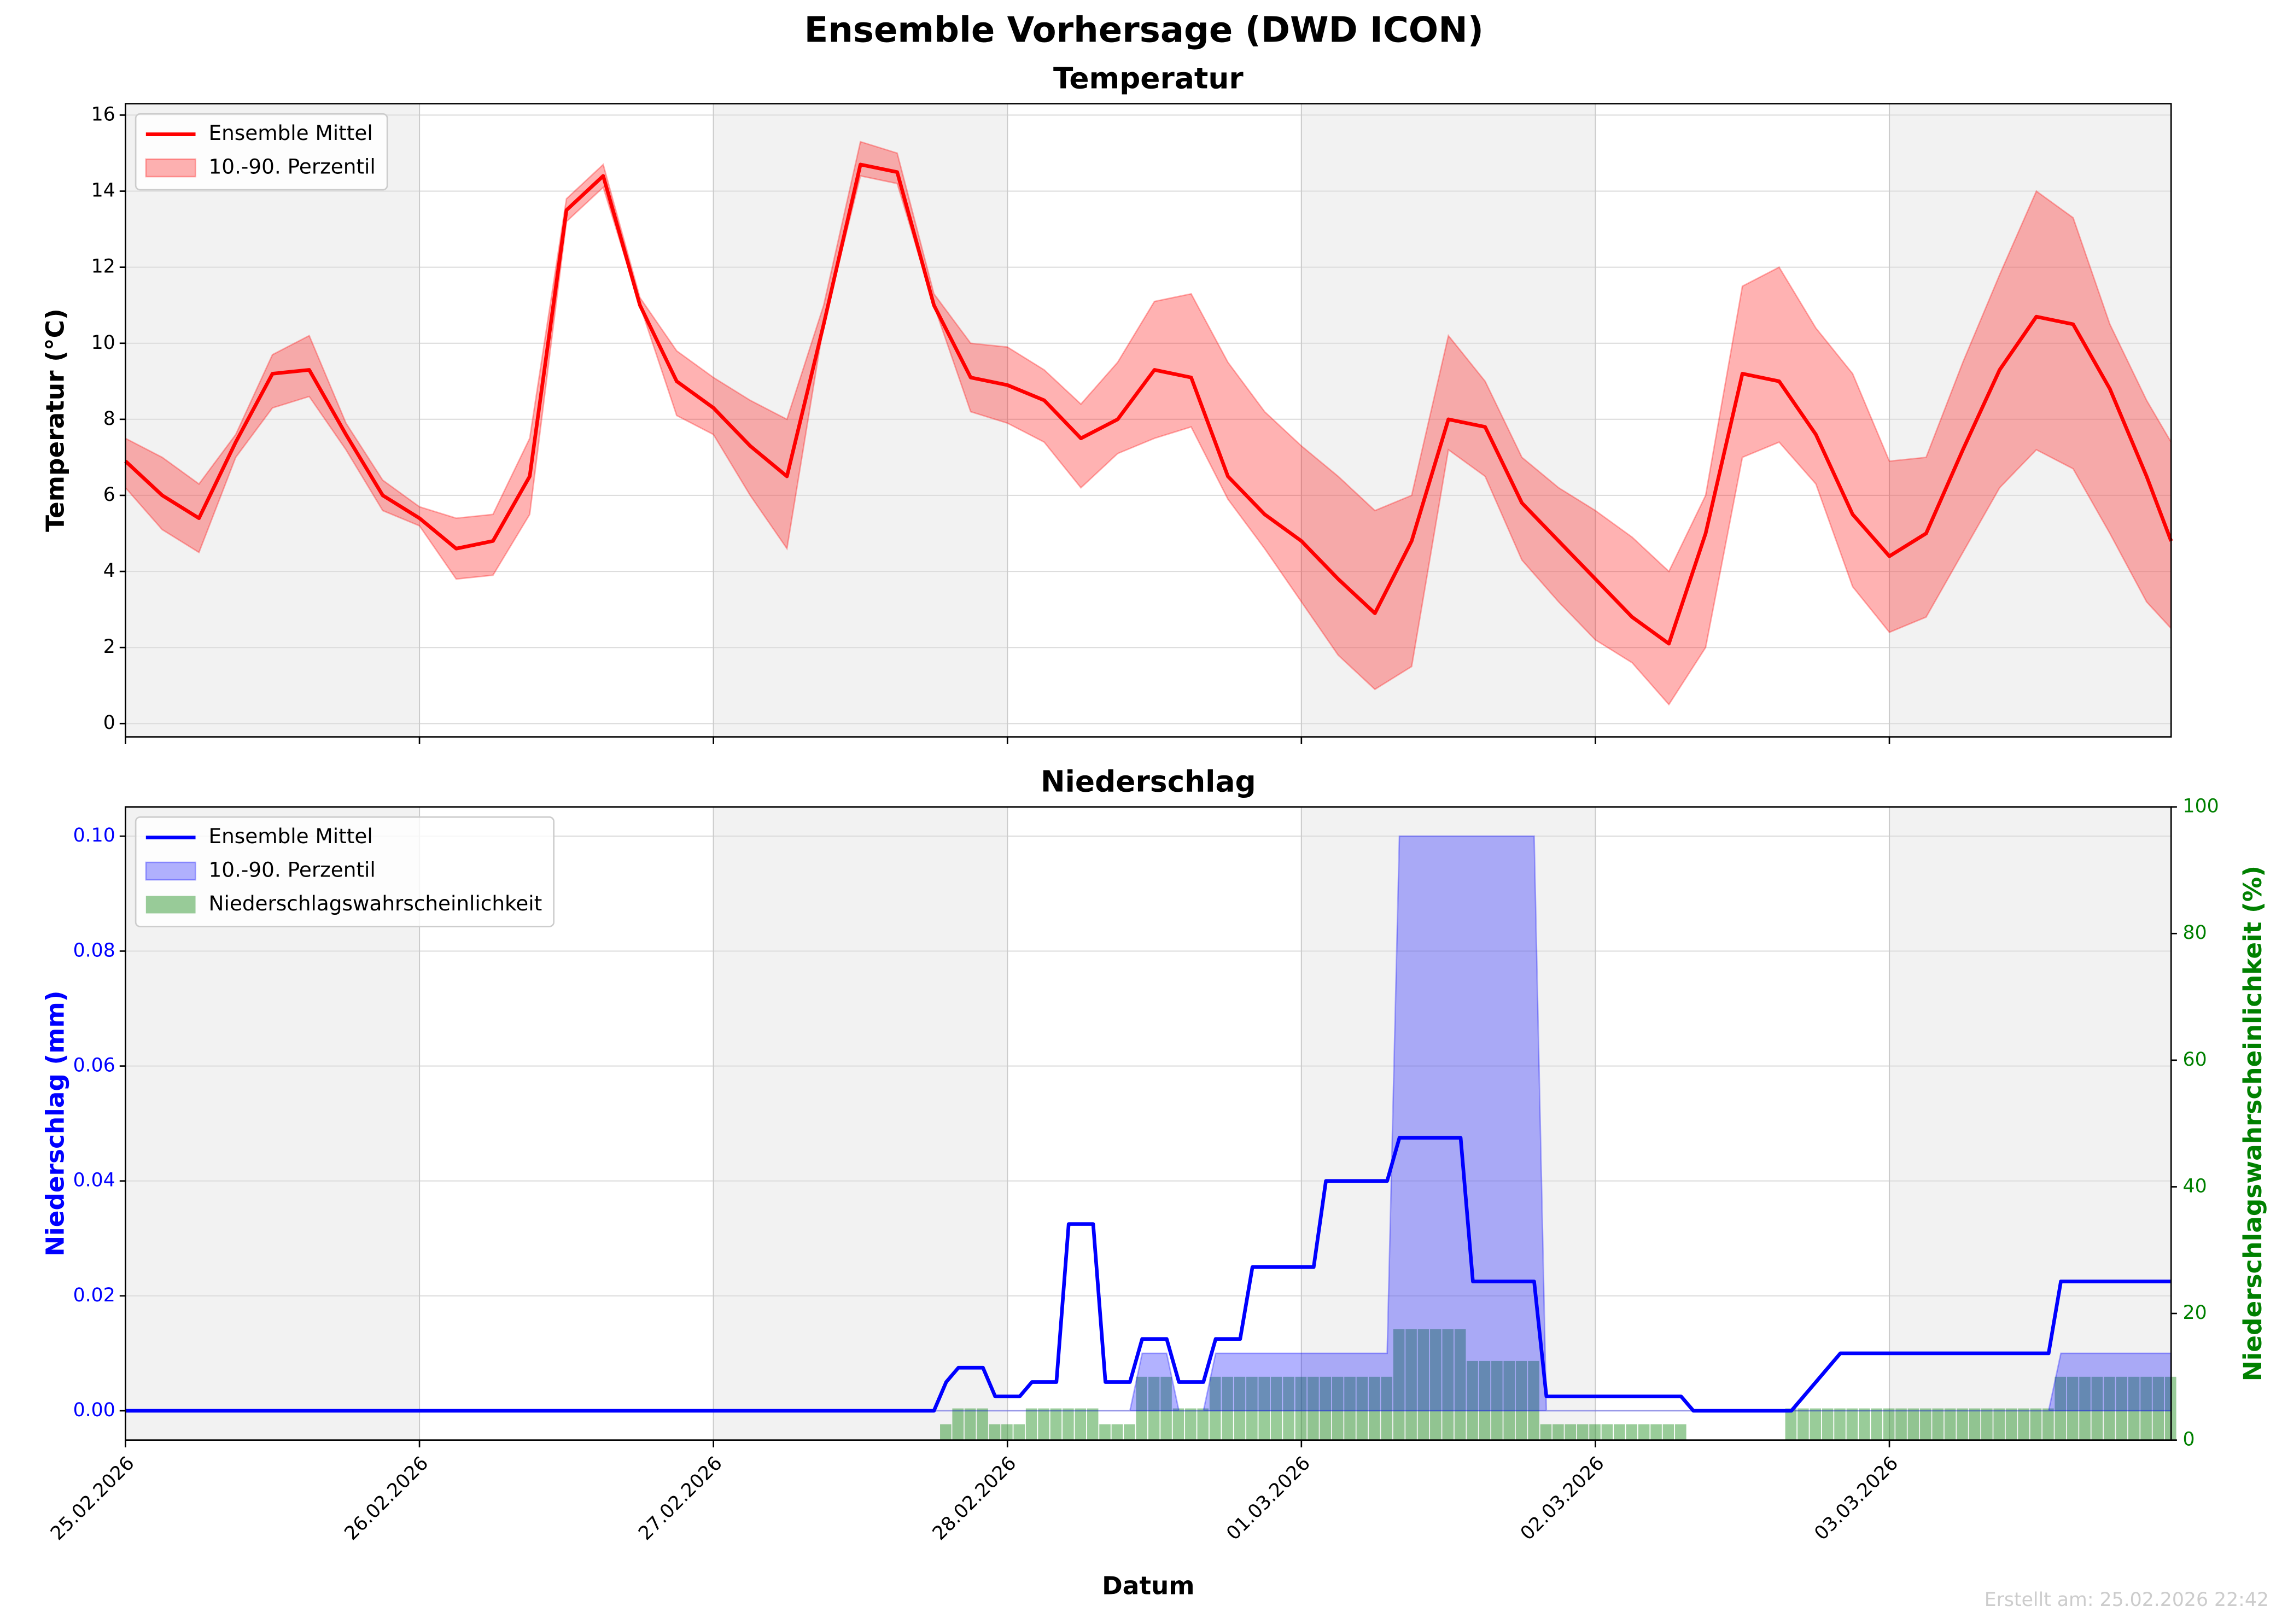  I want to click on legend-label: Niederschlagswahrscheinlichkeit, so click(376, 903).